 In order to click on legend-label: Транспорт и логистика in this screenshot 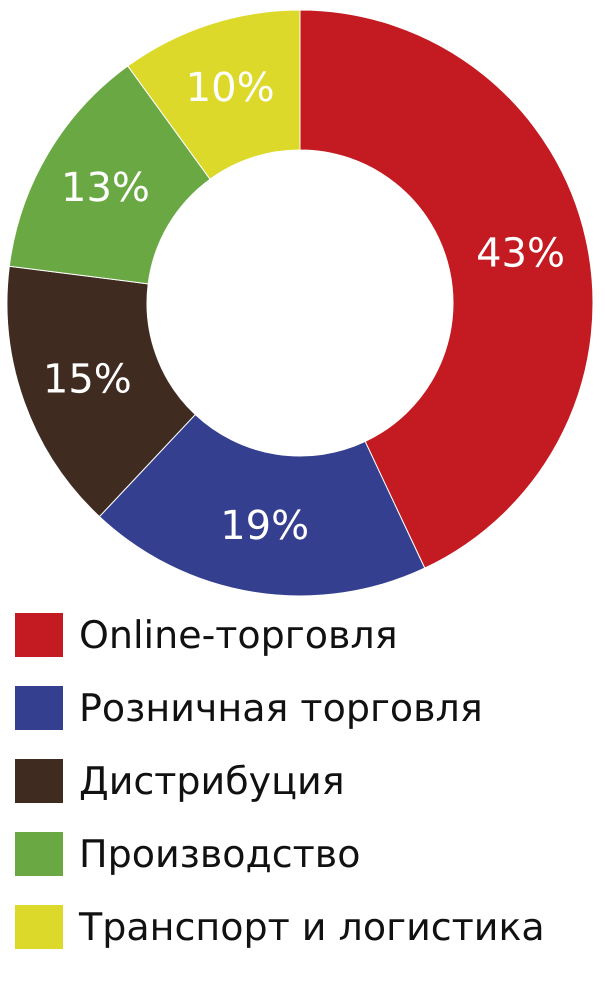, I will do `click(311, 927)`.